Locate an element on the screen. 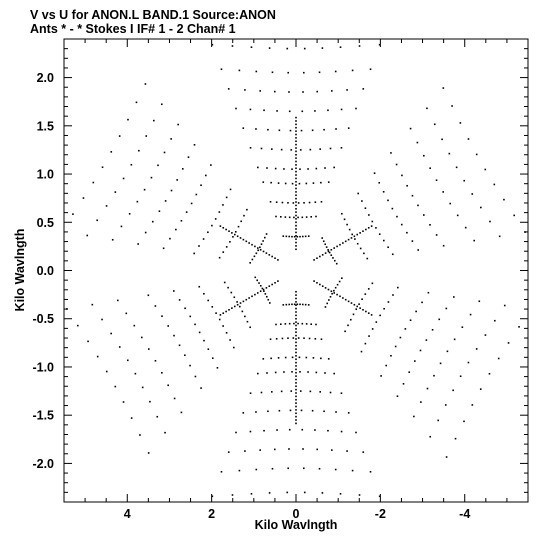  x-tick-label: -4 is located at coordinates (464, 514).